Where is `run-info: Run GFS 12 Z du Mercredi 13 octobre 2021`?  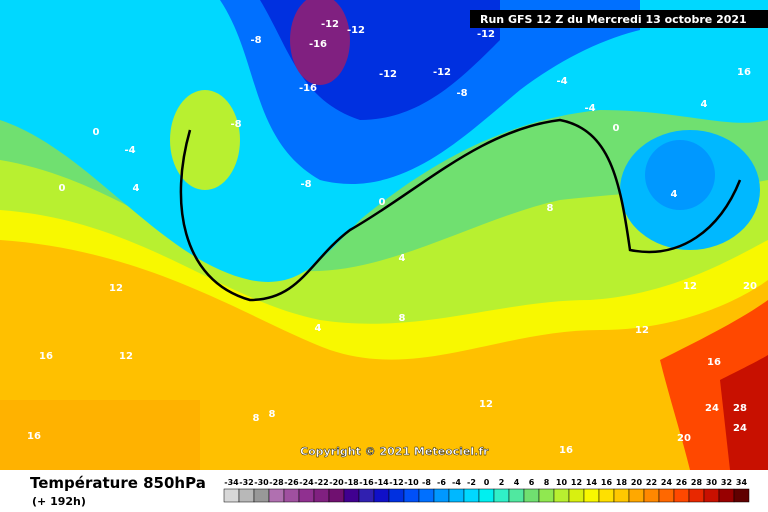
run-info: Run GFS 12 Z du Mercredi 13 octobre 2021 is located at coordinates (613, 19).